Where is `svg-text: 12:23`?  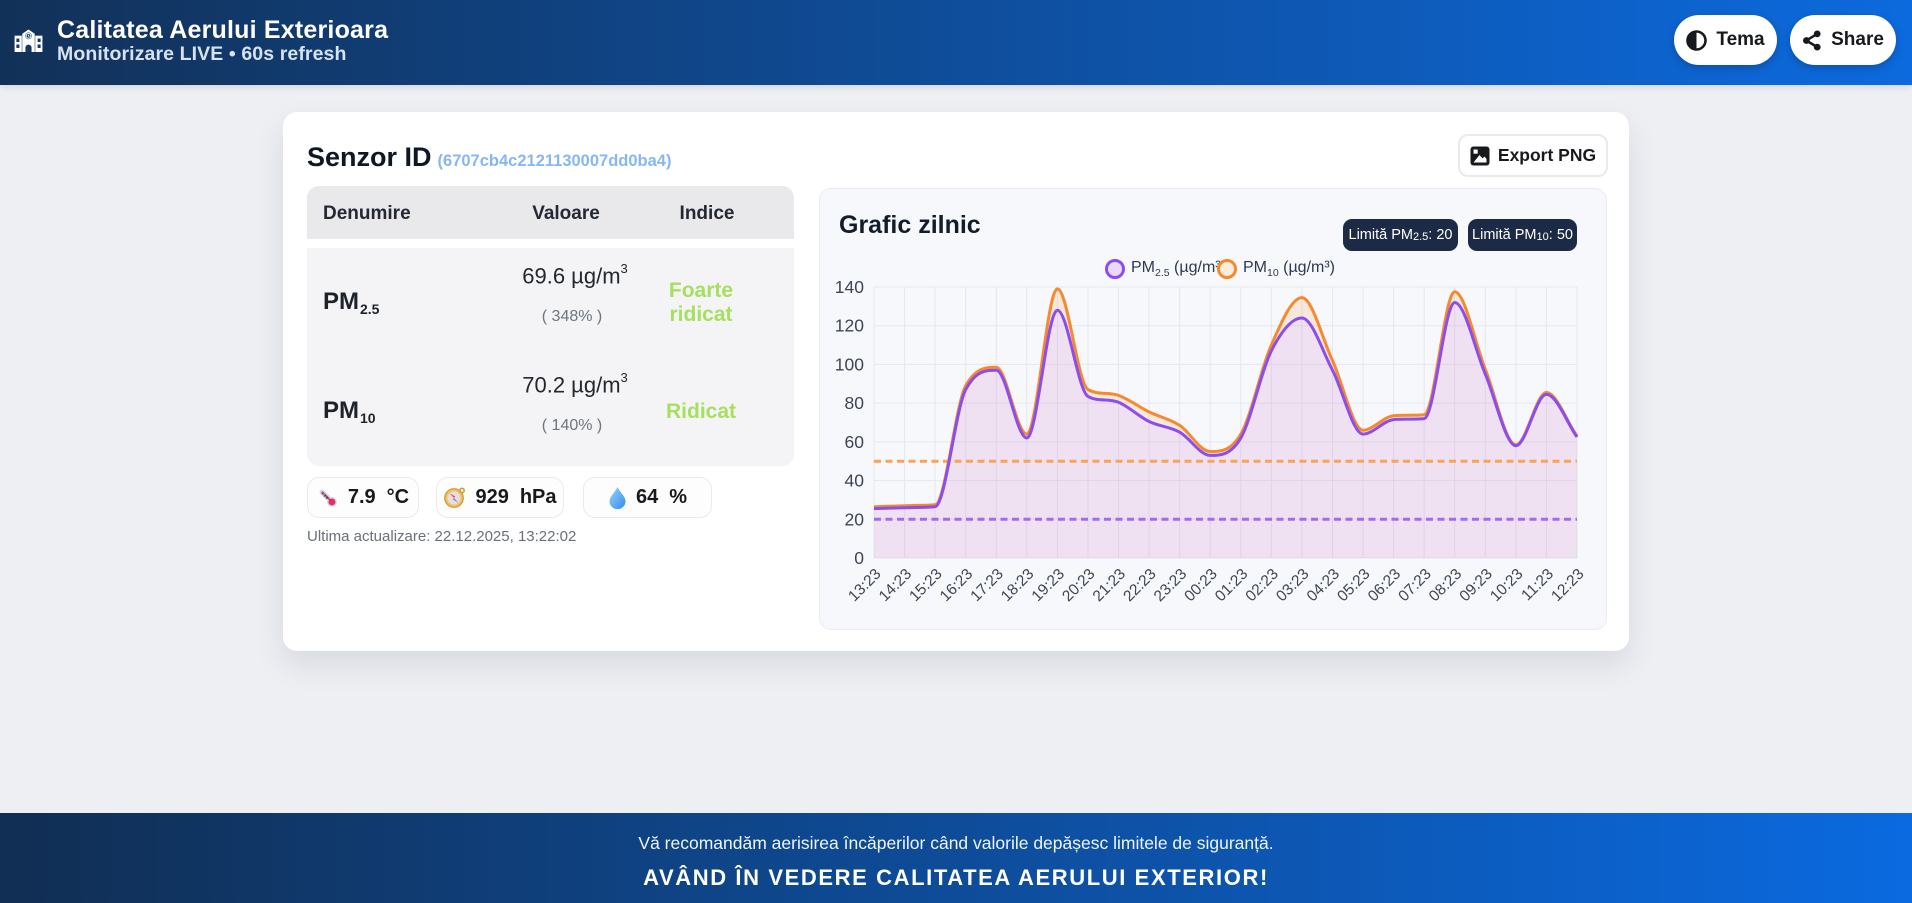 svg-text: 12:23 is located at coordinates (1567, 585).